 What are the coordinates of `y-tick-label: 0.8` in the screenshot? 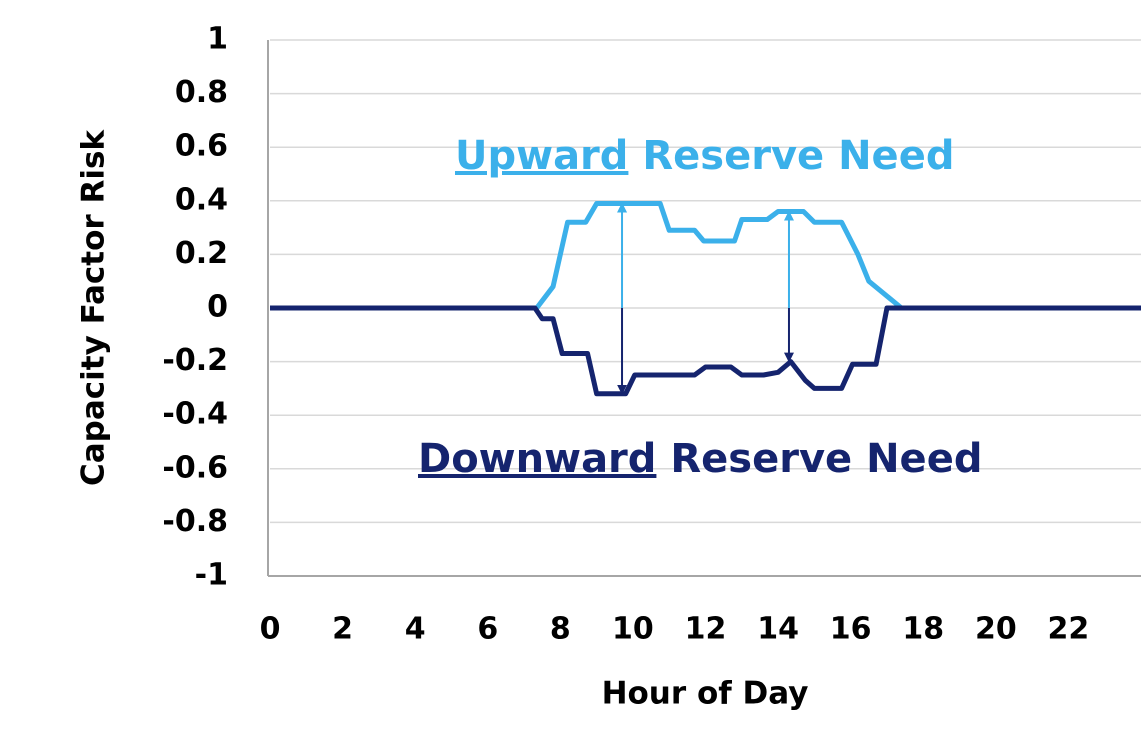 It's located at (201, 92).